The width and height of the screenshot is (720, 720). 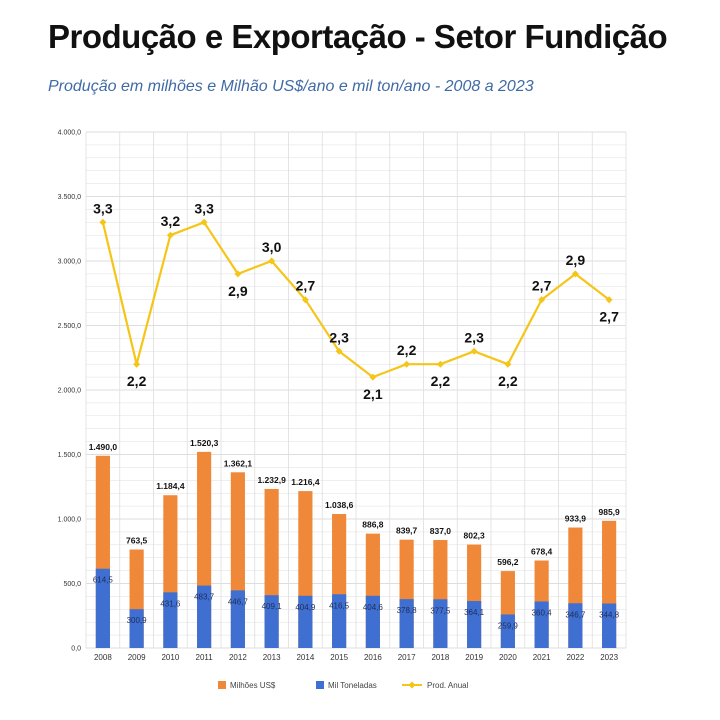 What do you see at coordinates (170, 657) in the screenshot?
I see `x-tick-label: 2010` at bounding box center [170, 657].